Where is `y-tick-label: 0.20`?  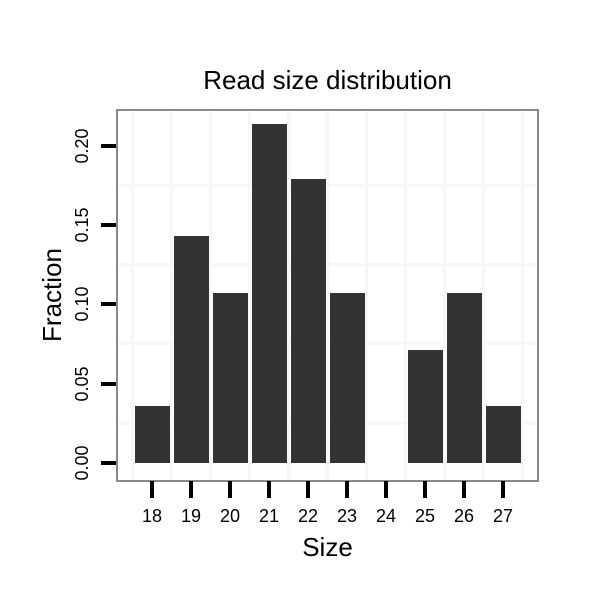
y-tick-label: 0.20 is located at coordinates (82, 146).